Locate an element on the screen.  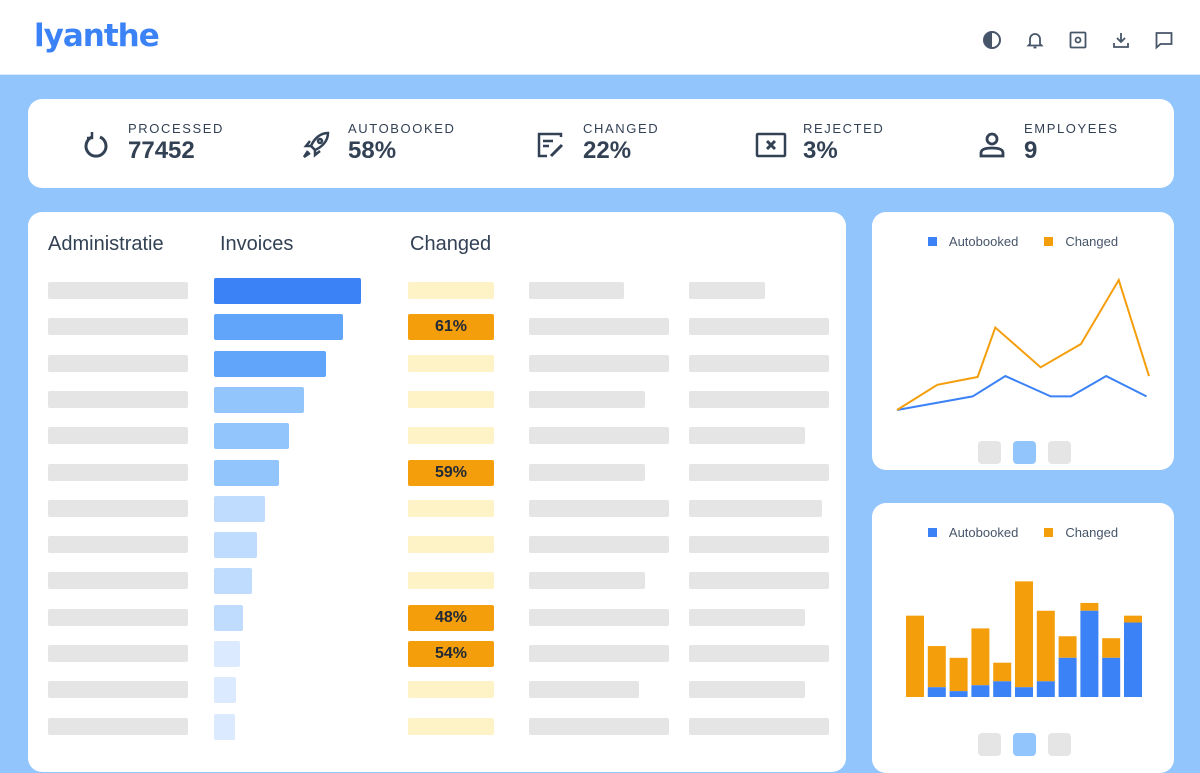
logo: lyanthe is located at coordinates (97, 36).